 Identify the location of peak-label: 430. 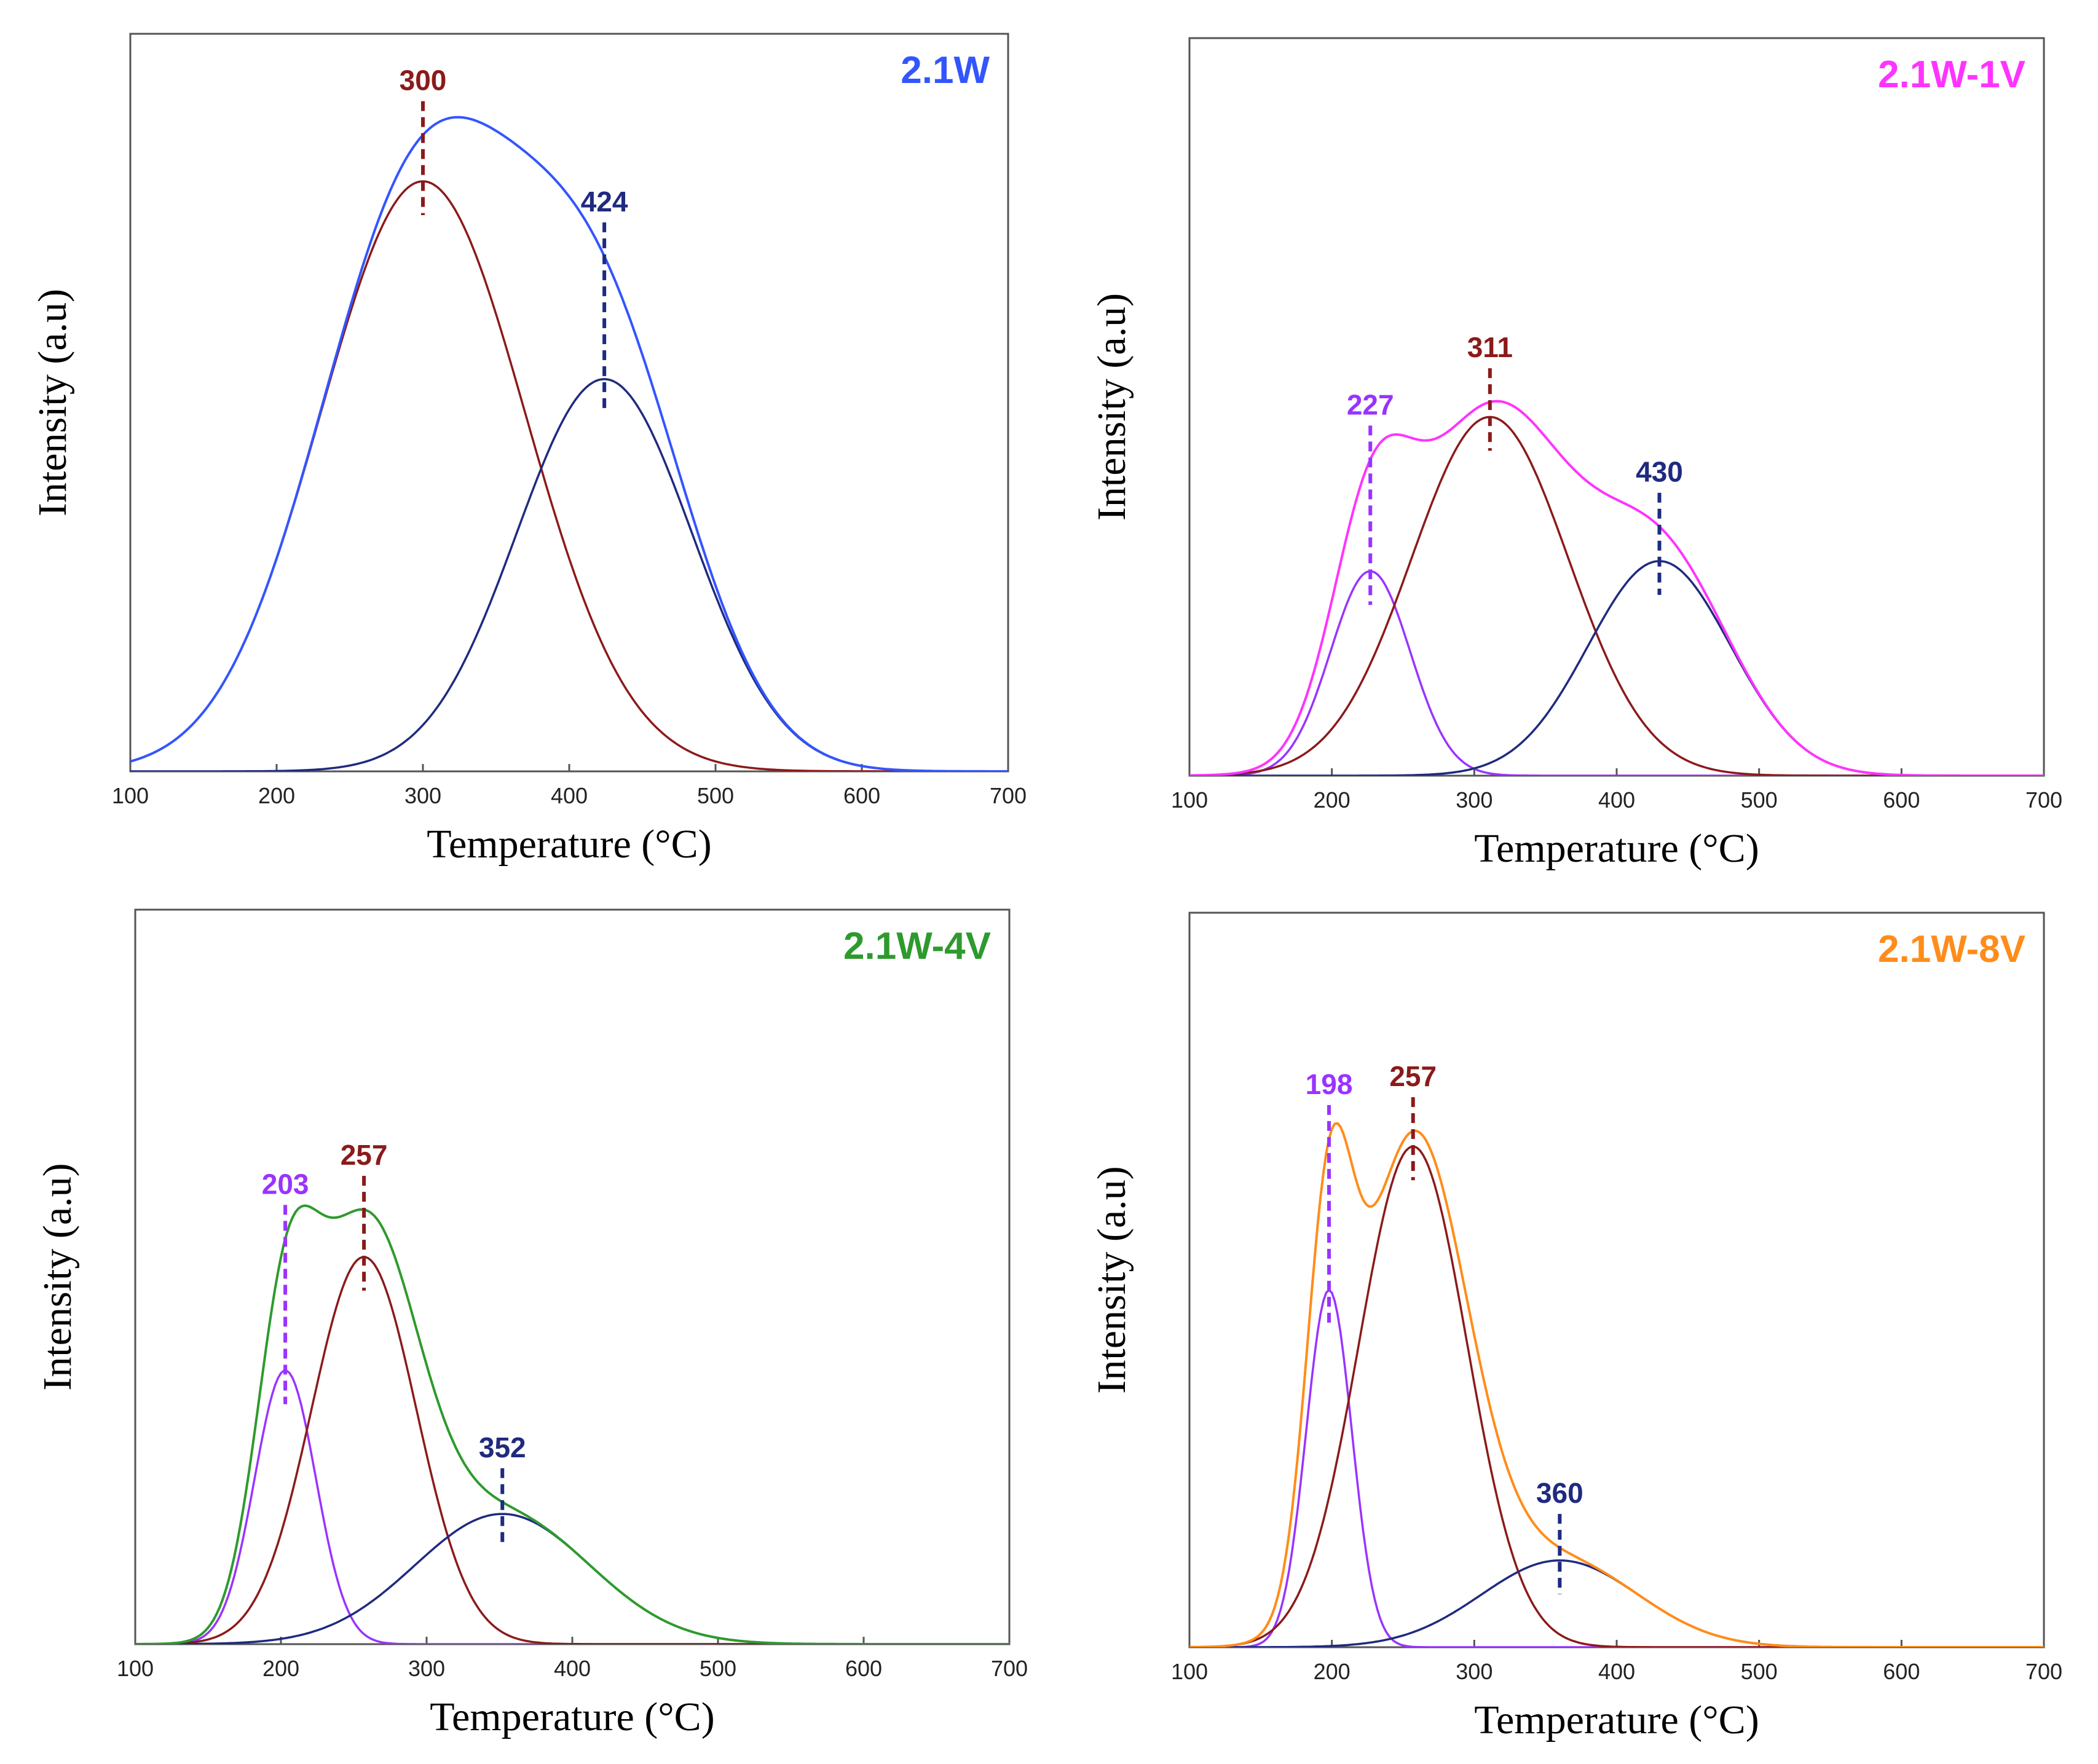
(1660, 472).